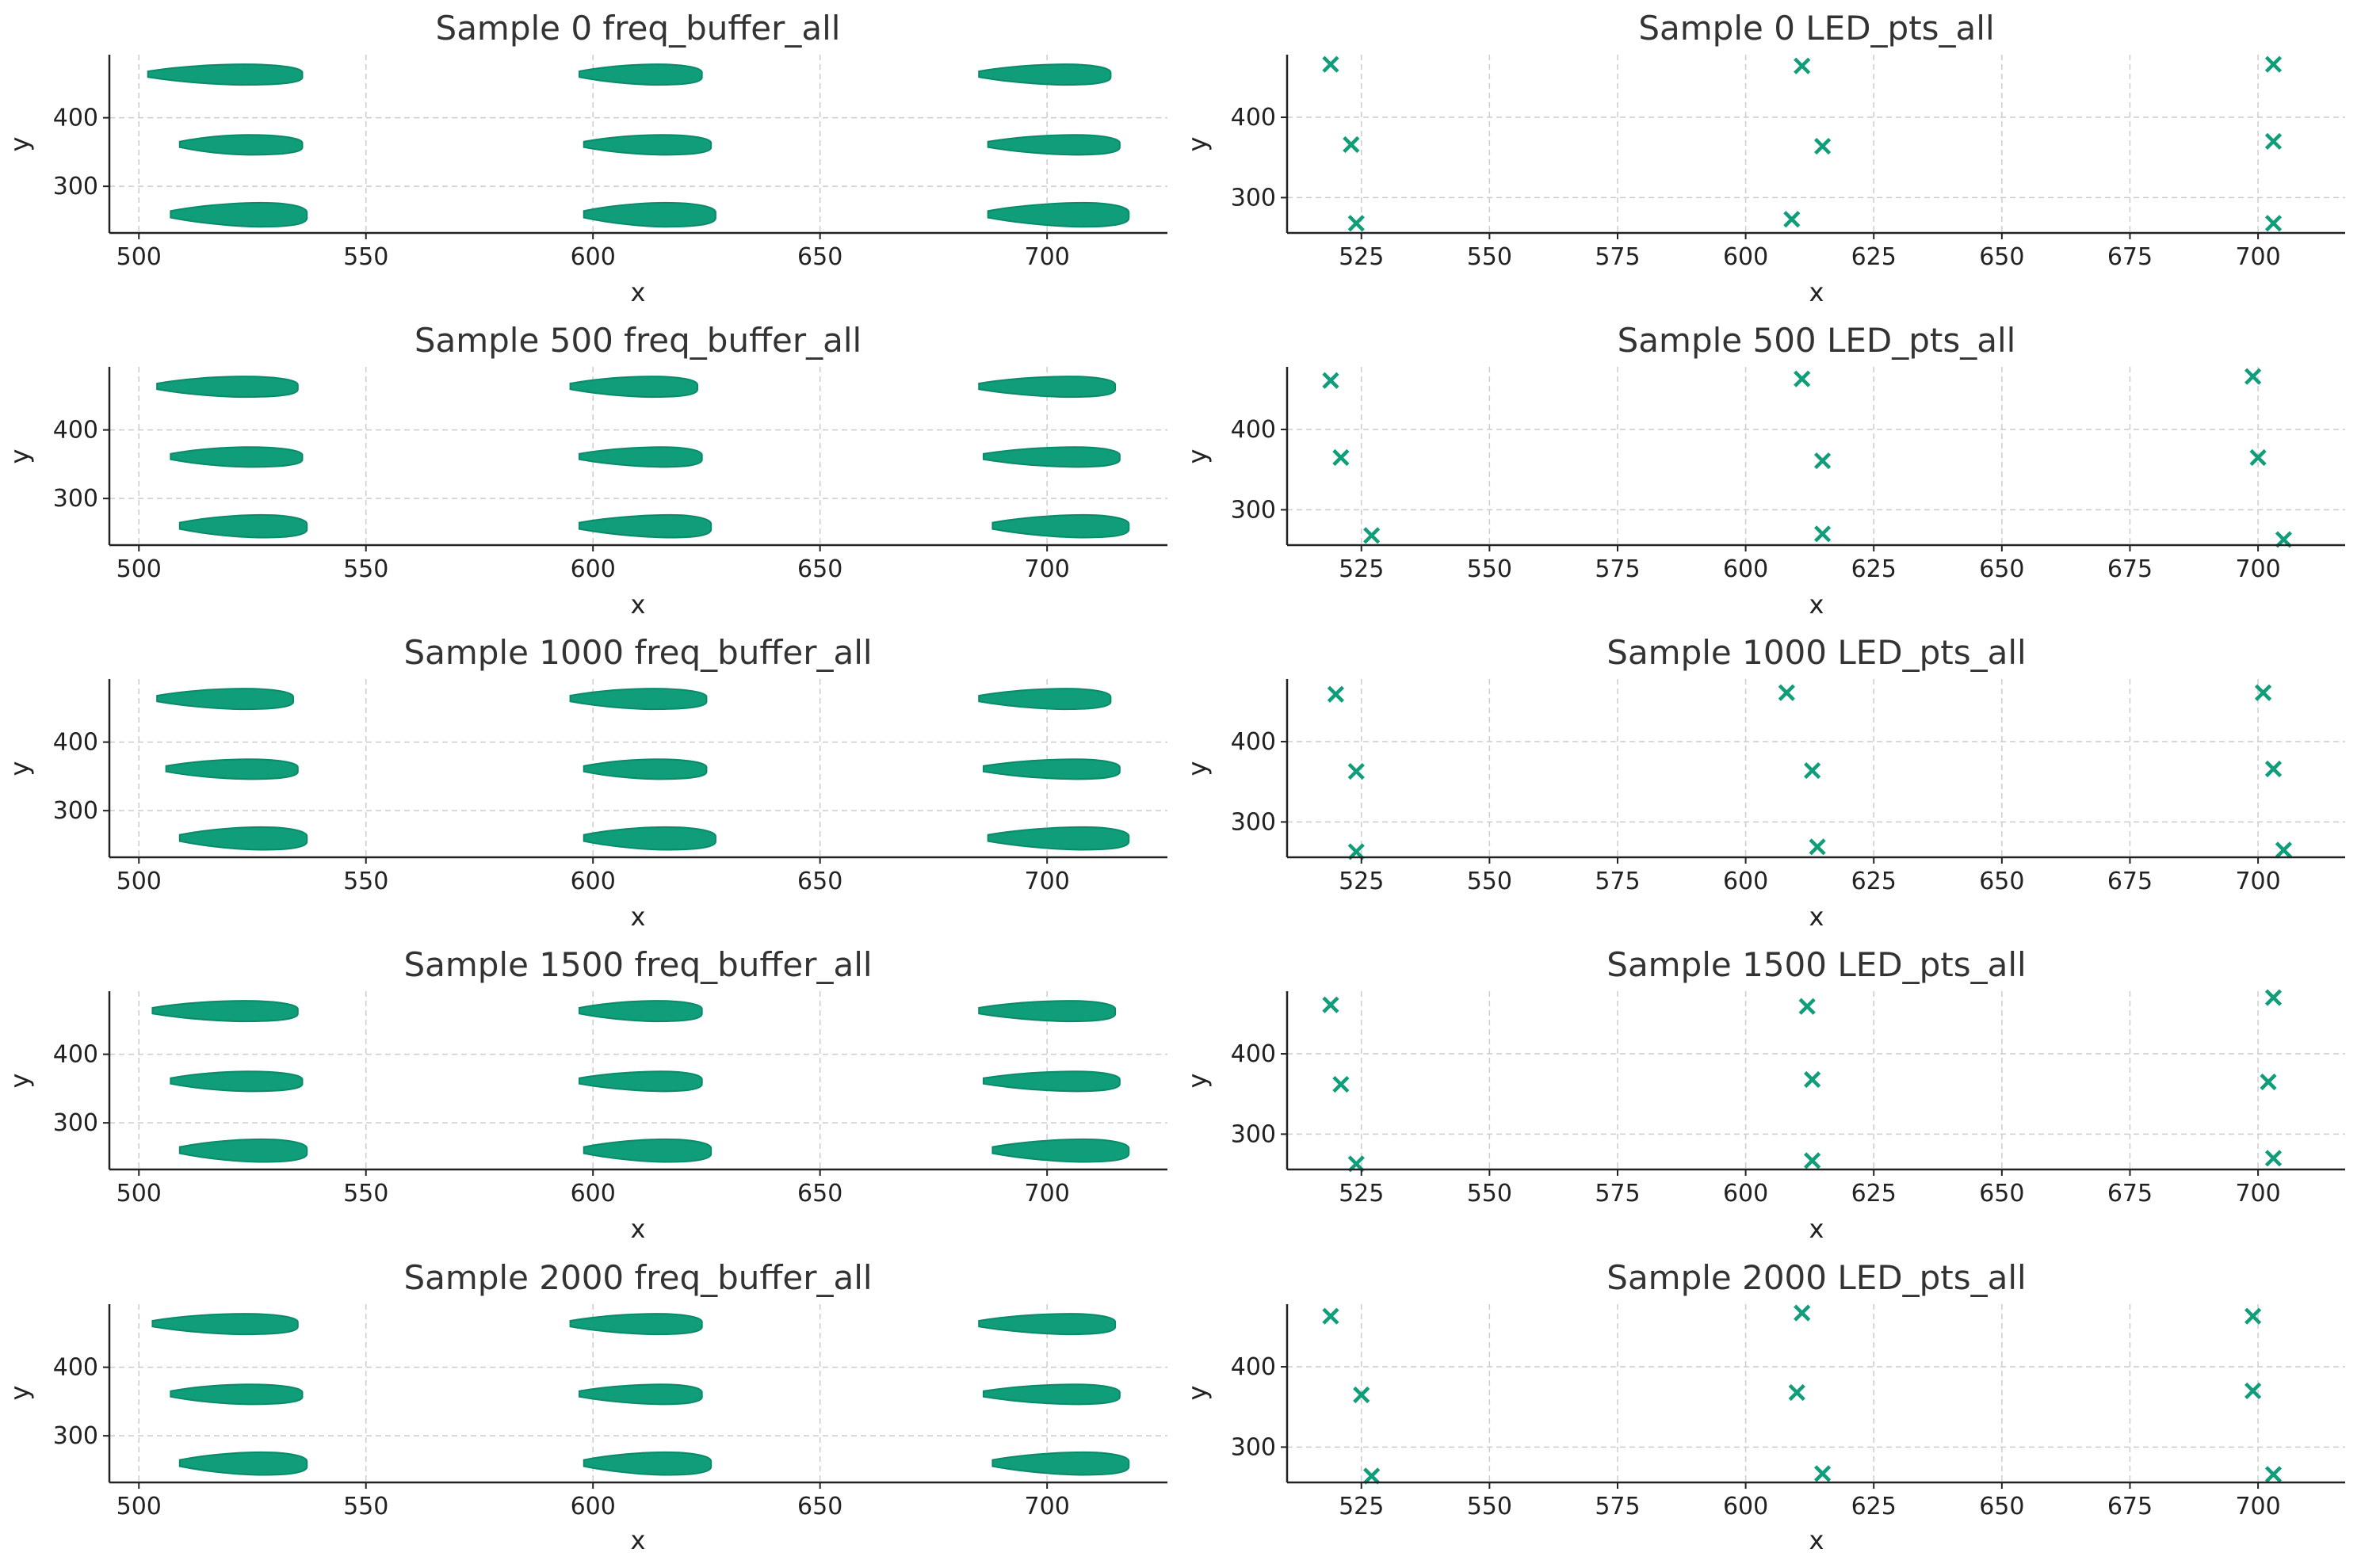 Image resolution: width=2361 pixels, height=1568 pixels. I want to click on chart-title: Sample 2000 freq_buffer_all, so click(637, 1277).